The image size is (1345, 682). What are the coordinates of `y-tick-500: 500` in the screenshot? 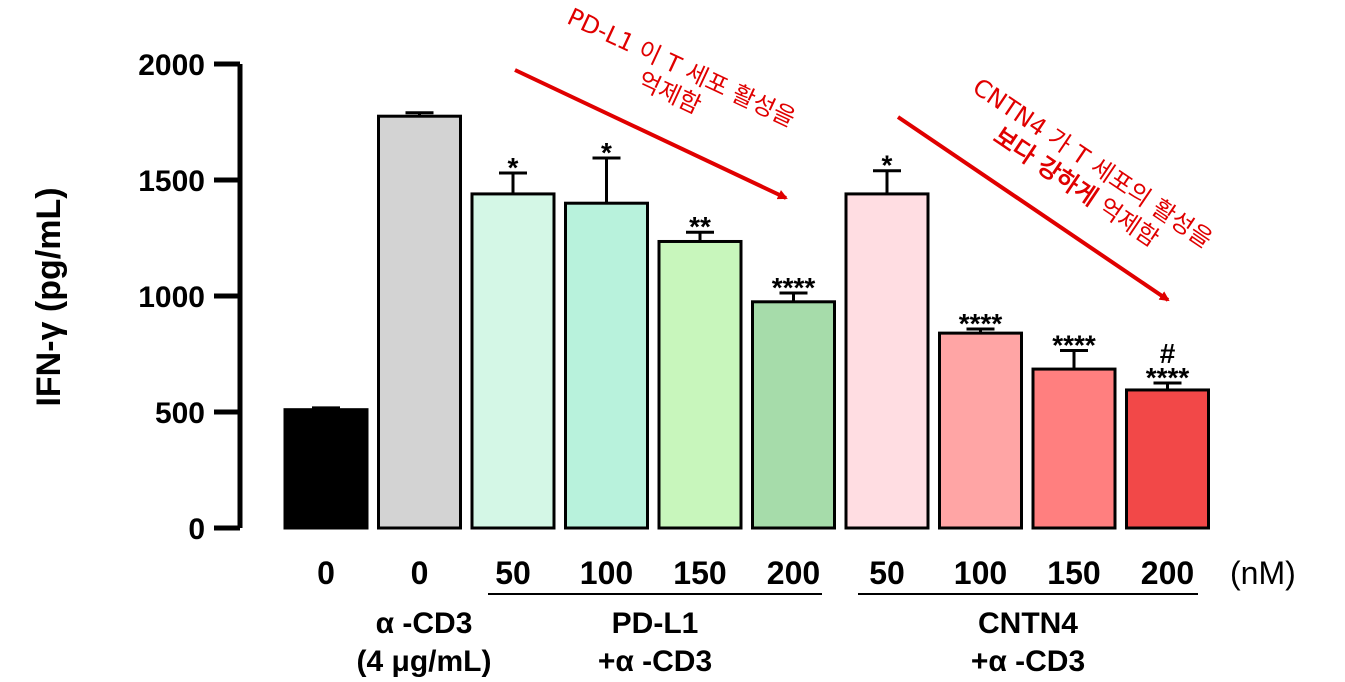 It's located at (197, 413).